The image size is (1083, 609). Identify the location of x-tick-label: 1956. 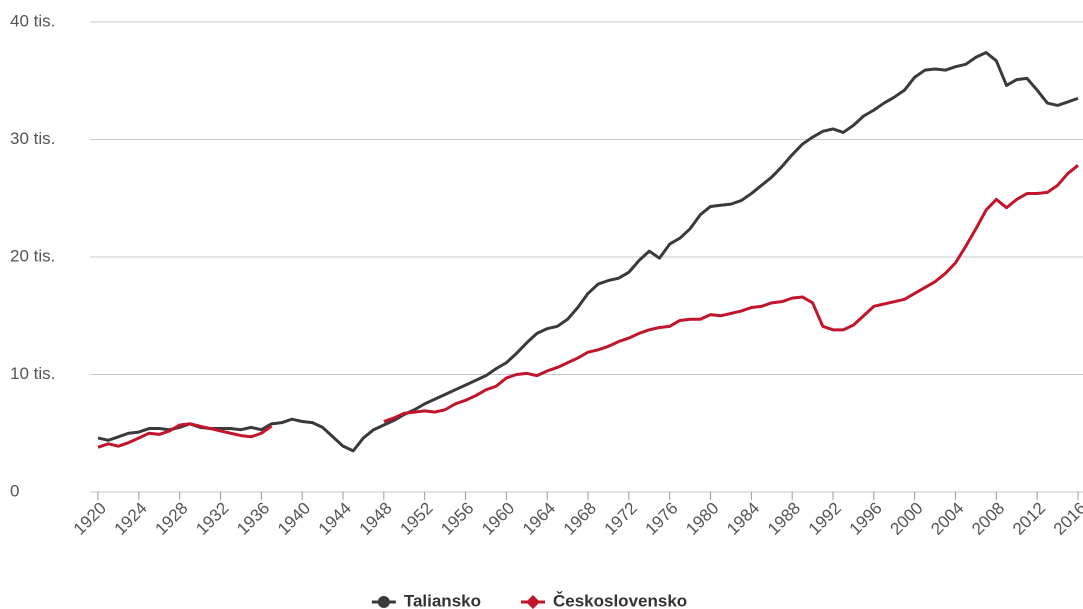
(457, 519).